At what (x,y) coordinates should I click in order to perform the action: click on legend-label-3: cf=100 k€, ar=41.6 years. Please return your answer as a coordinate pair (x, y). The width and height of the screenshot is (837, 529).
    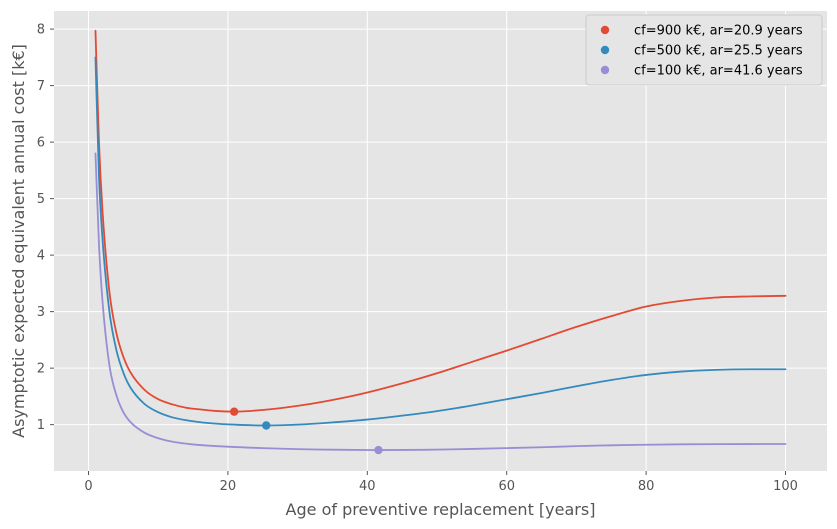
    Looking at the image, I should click on (718, 71).